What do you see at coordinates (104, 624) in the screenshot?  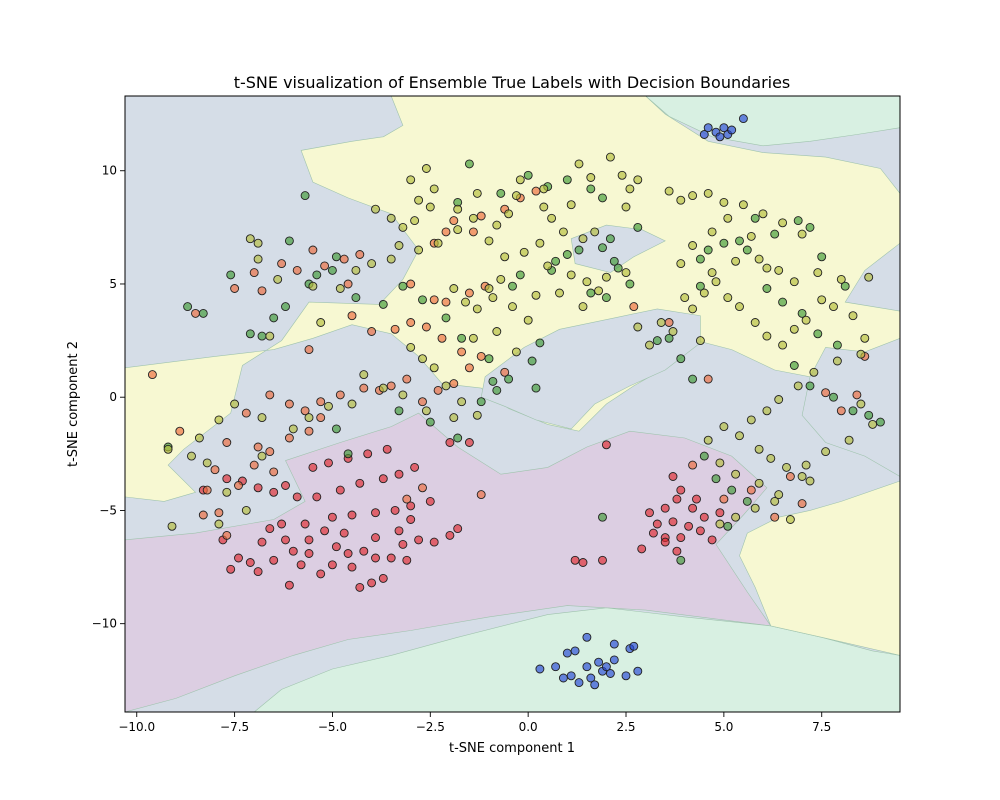 I see `y-tick-label: −10` at bounding box center [104, 624].